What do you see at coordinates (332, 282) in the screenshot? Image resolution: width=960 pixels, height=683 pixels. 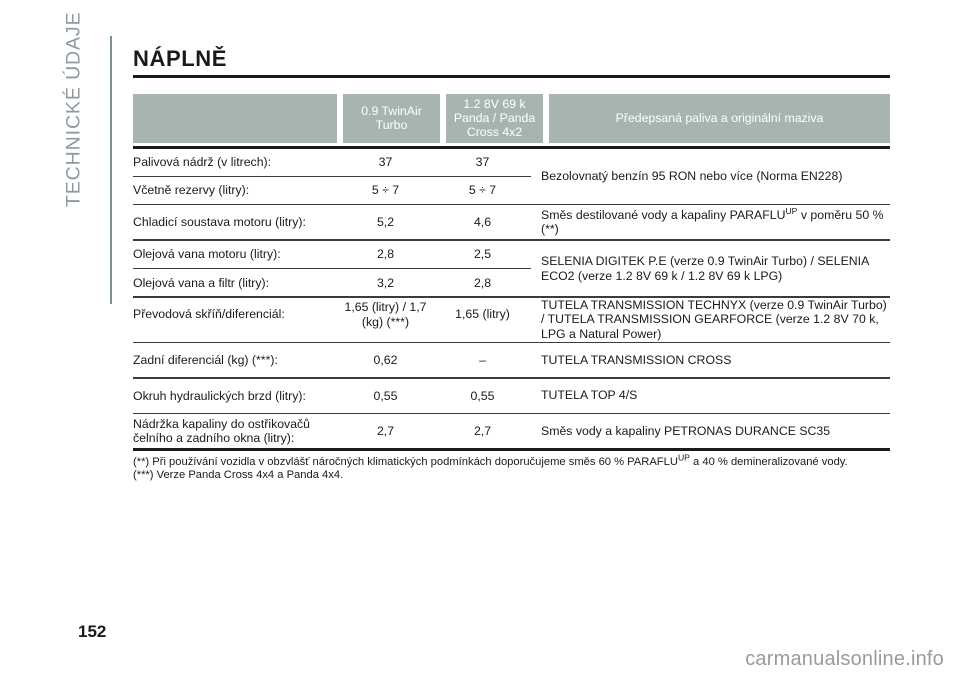 I see `table-row: Olejová vana a filtr (litry): 3,2 2,8` at bounding box center [332, 282].